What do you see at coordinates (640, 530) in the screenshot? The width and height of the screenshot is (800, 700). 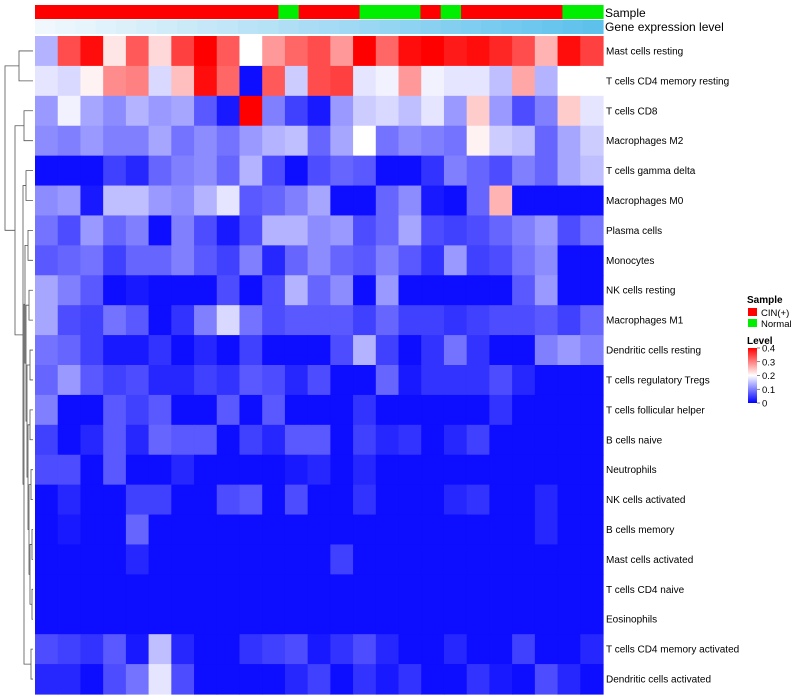 I see `row-label: B cells memory` at bounding box center [640, 530].